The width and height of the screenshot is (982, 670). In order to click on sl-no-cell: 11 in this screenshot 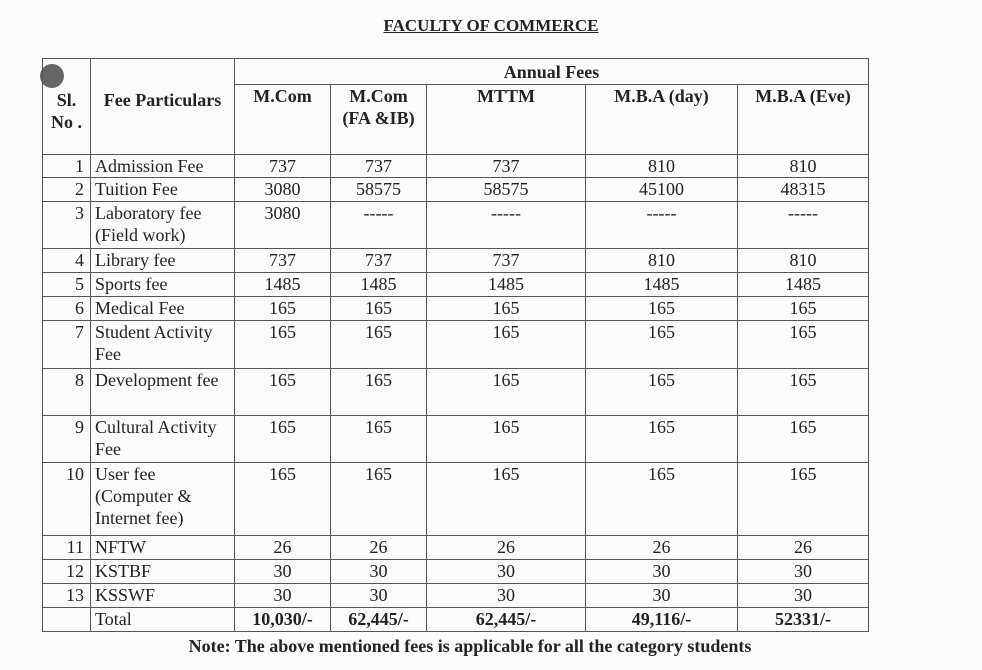, I will do `click(66, 547)`.